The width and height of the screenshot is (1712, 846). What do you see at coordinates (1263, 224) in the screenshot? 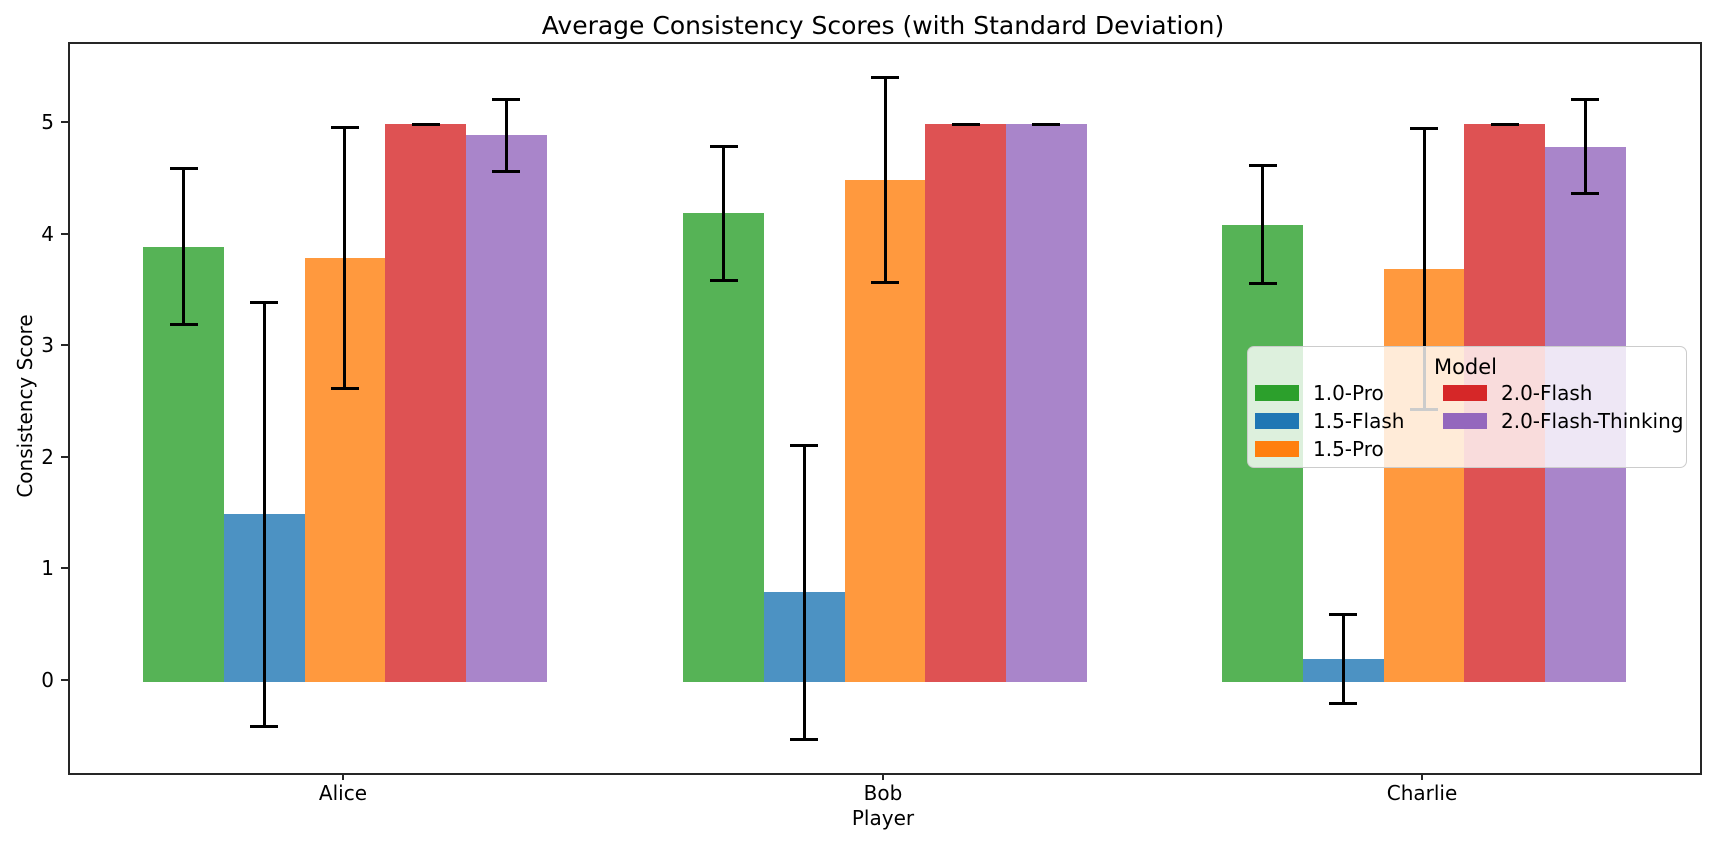
I see `error-bar-1.0-Pro-Charlie` at bounding box center [1263, 224].